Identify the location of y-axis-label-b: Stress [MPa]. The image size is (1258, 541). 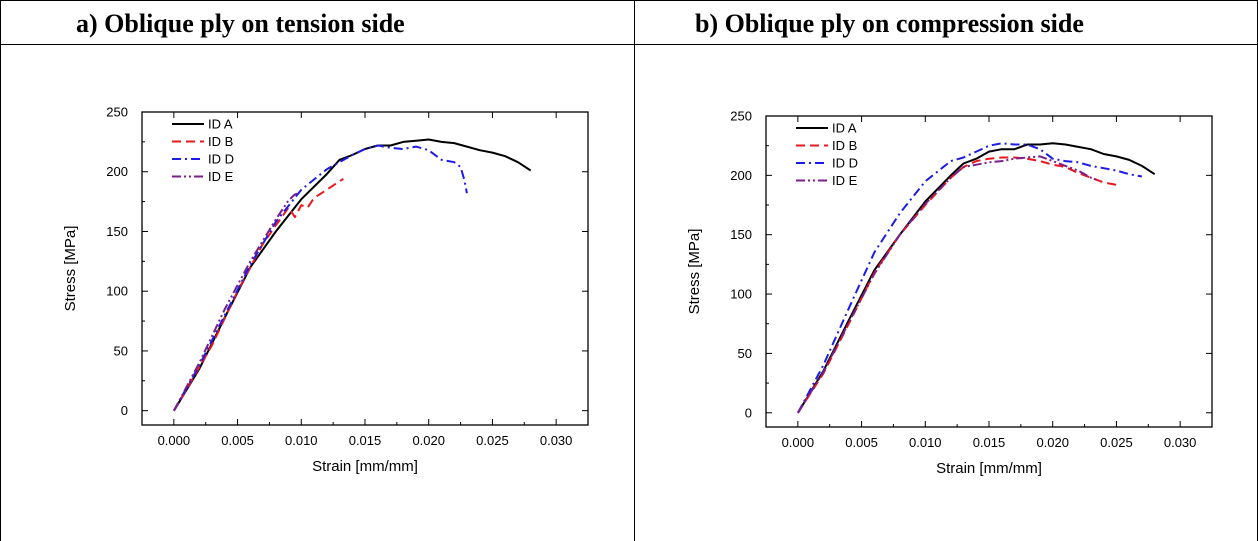
(694, 272).